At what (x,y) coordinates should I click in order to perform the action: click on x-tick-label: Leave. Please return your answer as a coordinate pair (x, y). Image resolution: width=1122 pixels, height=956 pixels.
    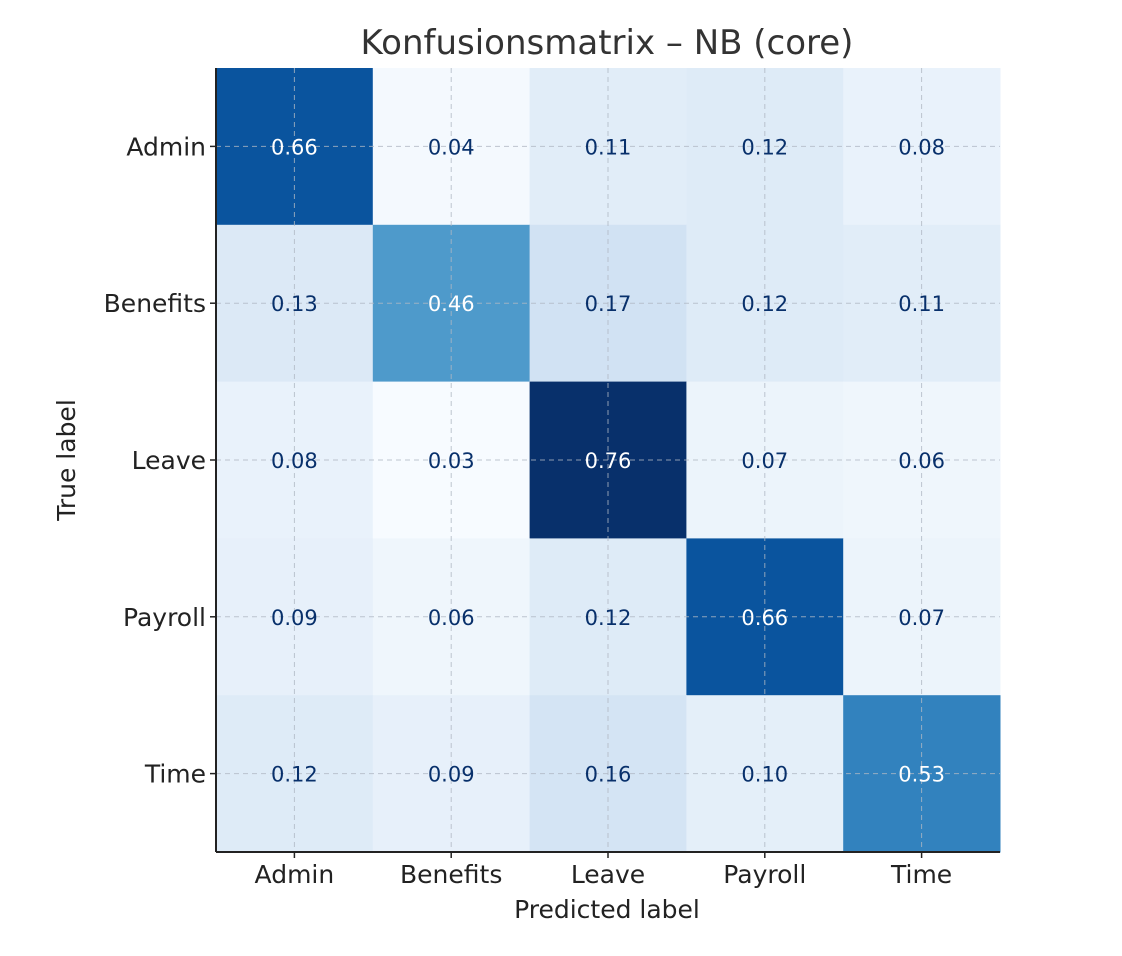
    Looking at the image, I should click on (608, 874).